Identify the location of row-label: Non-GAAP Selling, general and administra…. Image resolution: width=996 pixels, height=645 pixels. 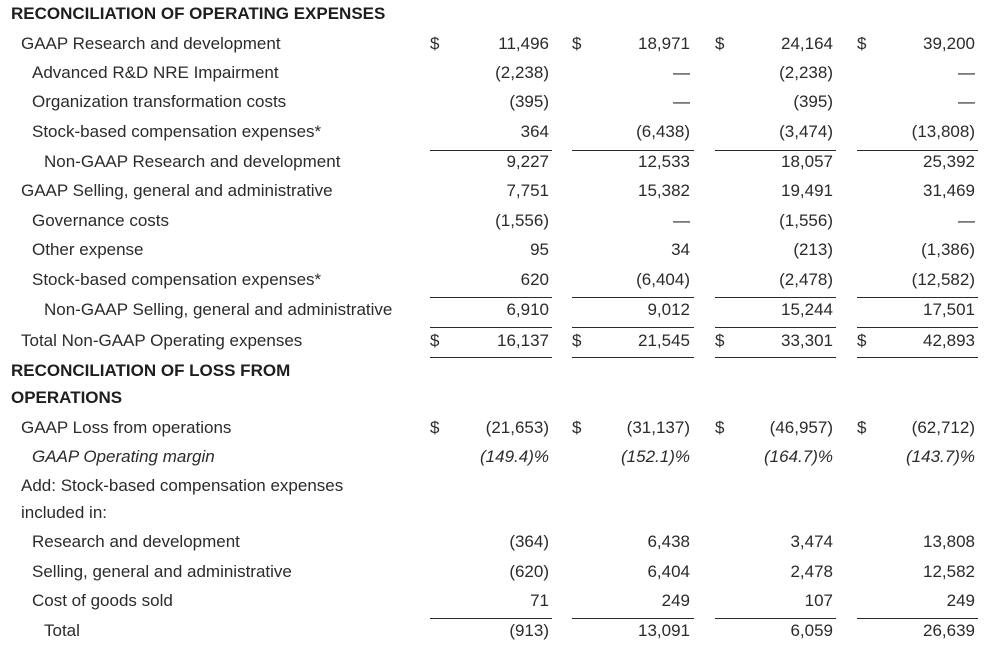
(218, 309).